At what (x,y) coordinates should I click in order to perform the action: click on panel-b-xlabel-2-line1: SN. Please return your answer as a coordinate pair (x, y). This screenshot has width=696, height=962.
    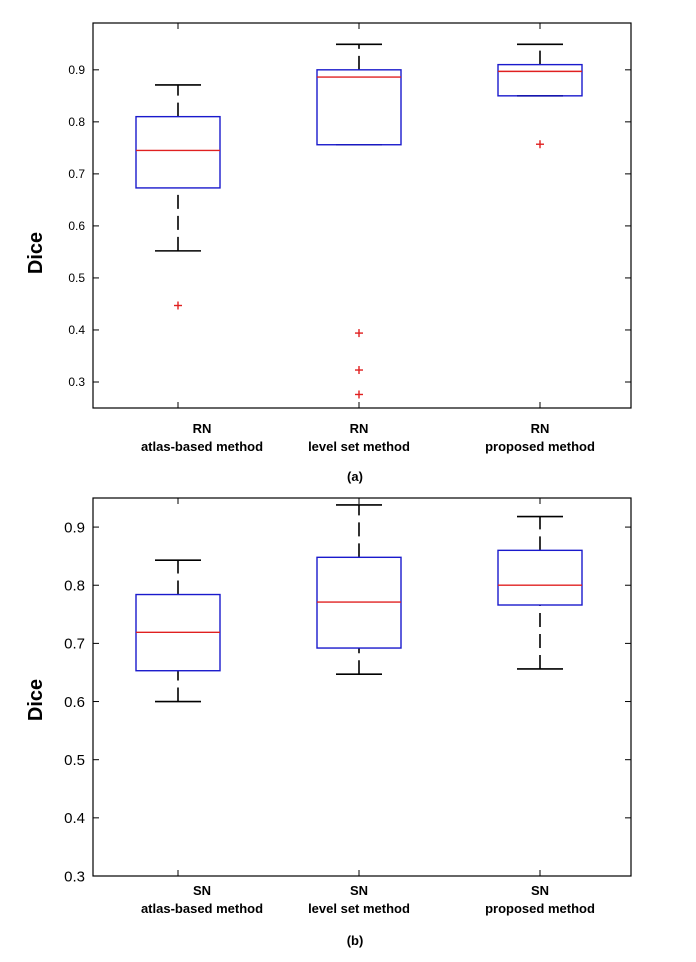
    Looking at the image, I should click on (359, 890).